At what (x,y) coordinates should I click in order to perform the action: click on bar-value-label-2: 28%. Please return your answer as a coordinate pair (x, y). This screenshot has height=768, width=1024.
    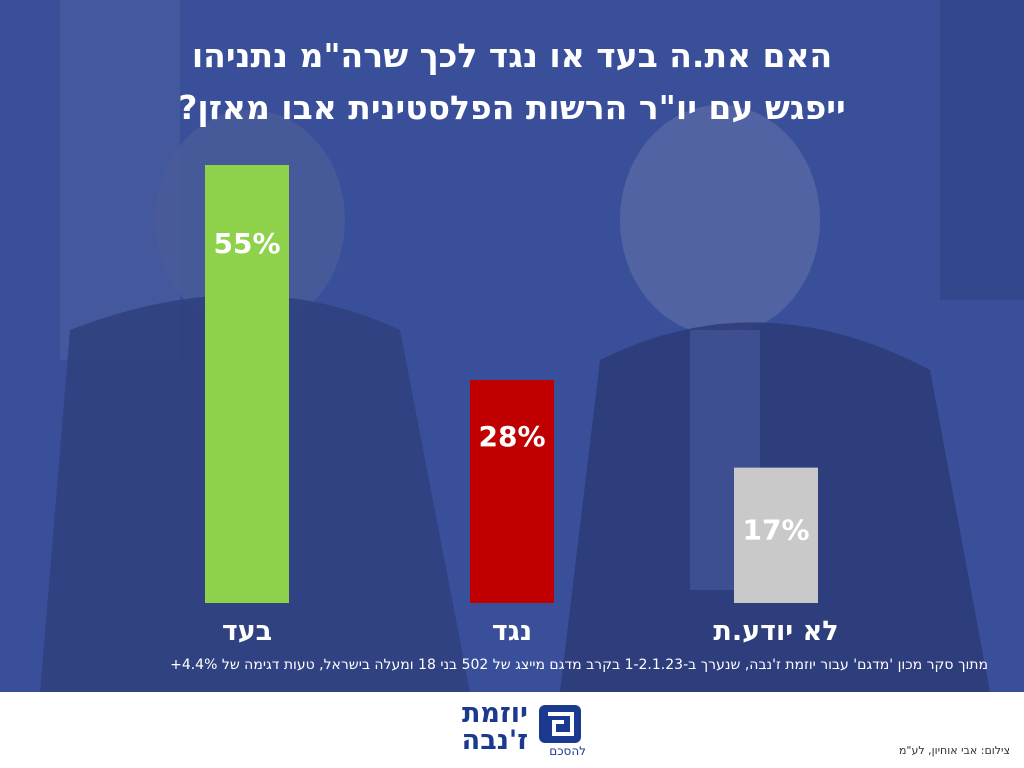
    Looking at the image, I should click on (511, 436).